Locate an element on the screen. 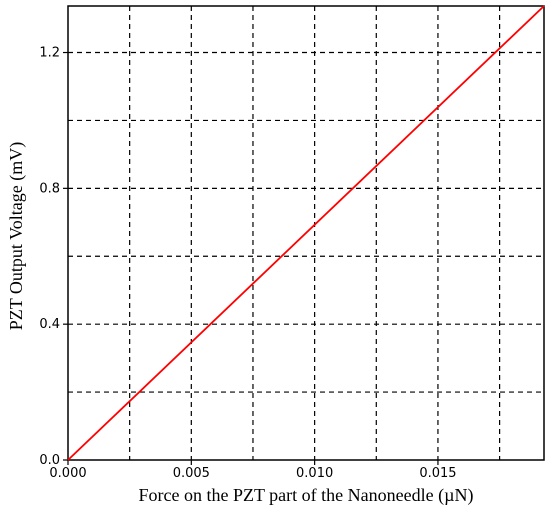 The height and width of the screenshot is (515, 550). x-tick-label: 0.010 is located at coordinates (314, 473).